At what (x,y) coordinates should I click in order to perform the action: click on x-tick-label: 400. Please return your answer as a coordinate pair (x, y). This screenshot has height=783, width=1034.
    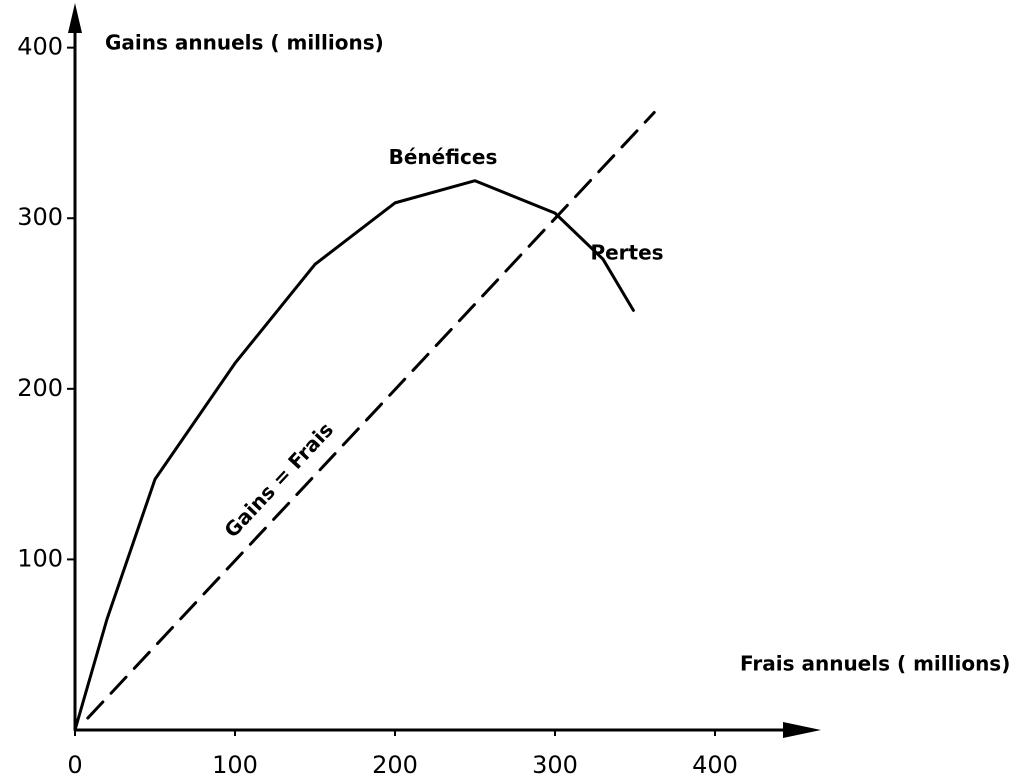
    Looking at the image, I should click on (715, 765).